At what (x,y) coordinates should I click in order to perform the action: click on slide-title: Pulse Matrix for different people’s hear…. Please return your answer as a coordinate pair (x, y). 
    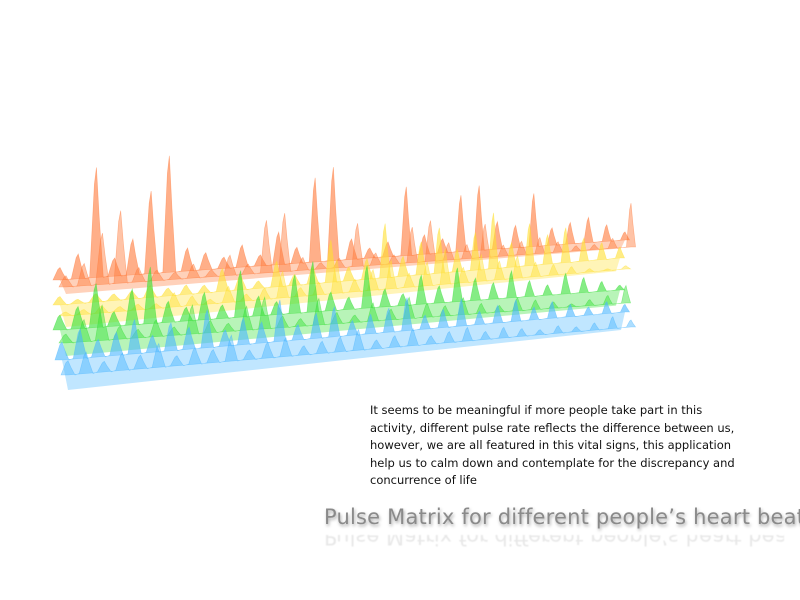
    Looking at the image, I should click on (562, 517).